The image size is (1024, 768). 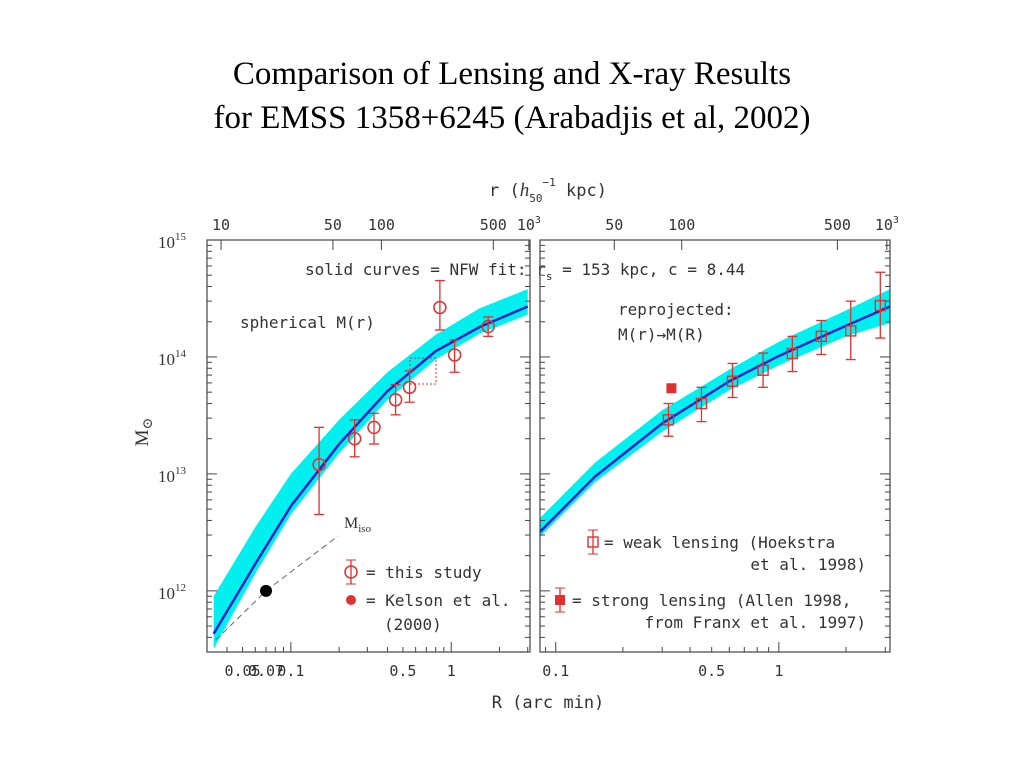 I want to click on legend-text-weak-ref: et al. 1998), so click(x=808, y=564).